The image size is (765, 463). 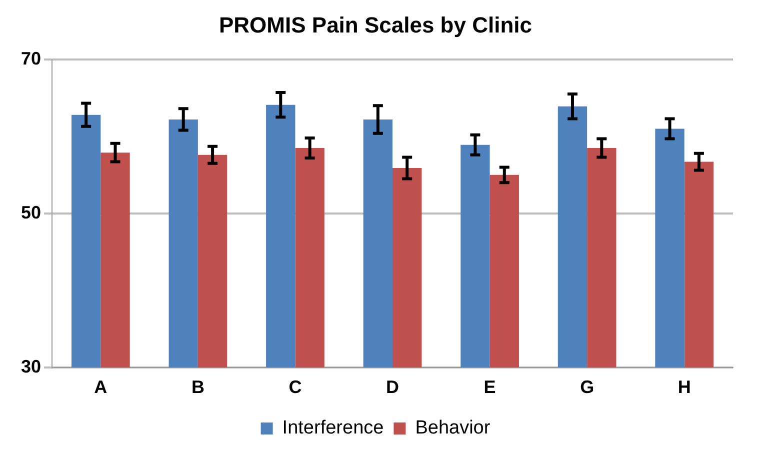 What do you see at coordinates (31, 58) in the screenshot?
I see `y-tick-label: 70` at bounding box center [31, 58].